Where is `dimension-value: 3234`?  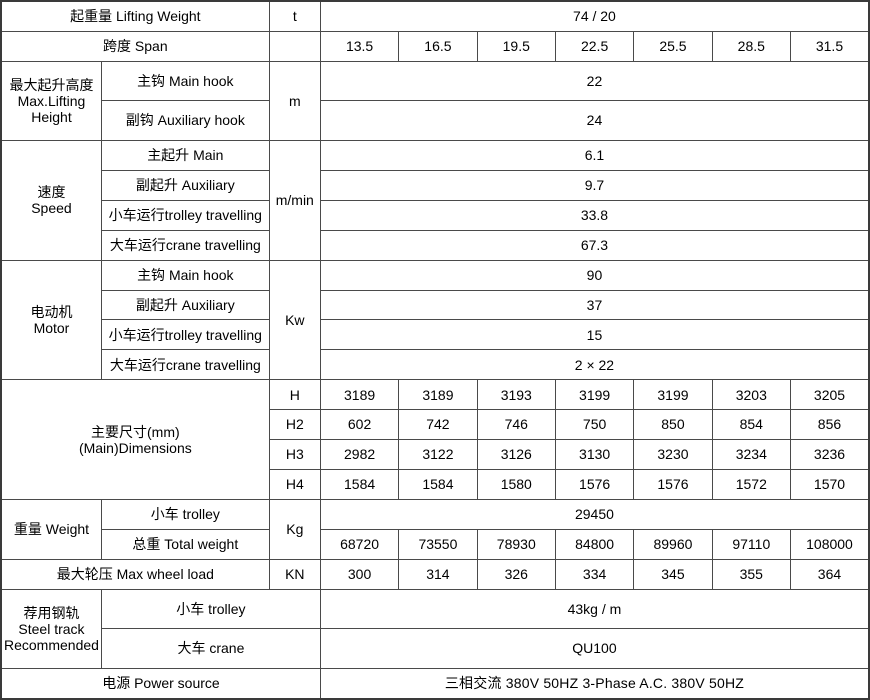 dimension-value: 3234 is located at coordinates (751, 455).